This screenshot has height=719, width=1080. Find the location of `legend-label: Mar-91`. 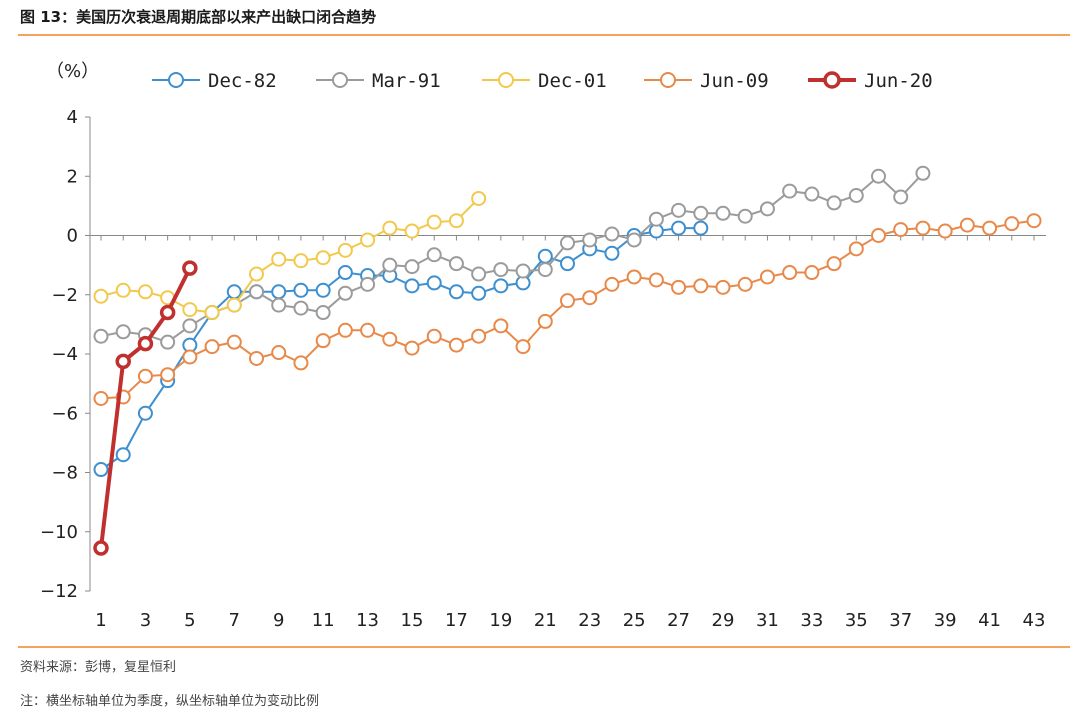

legend-label: Mar-91 is located at coordinates (406, 81).